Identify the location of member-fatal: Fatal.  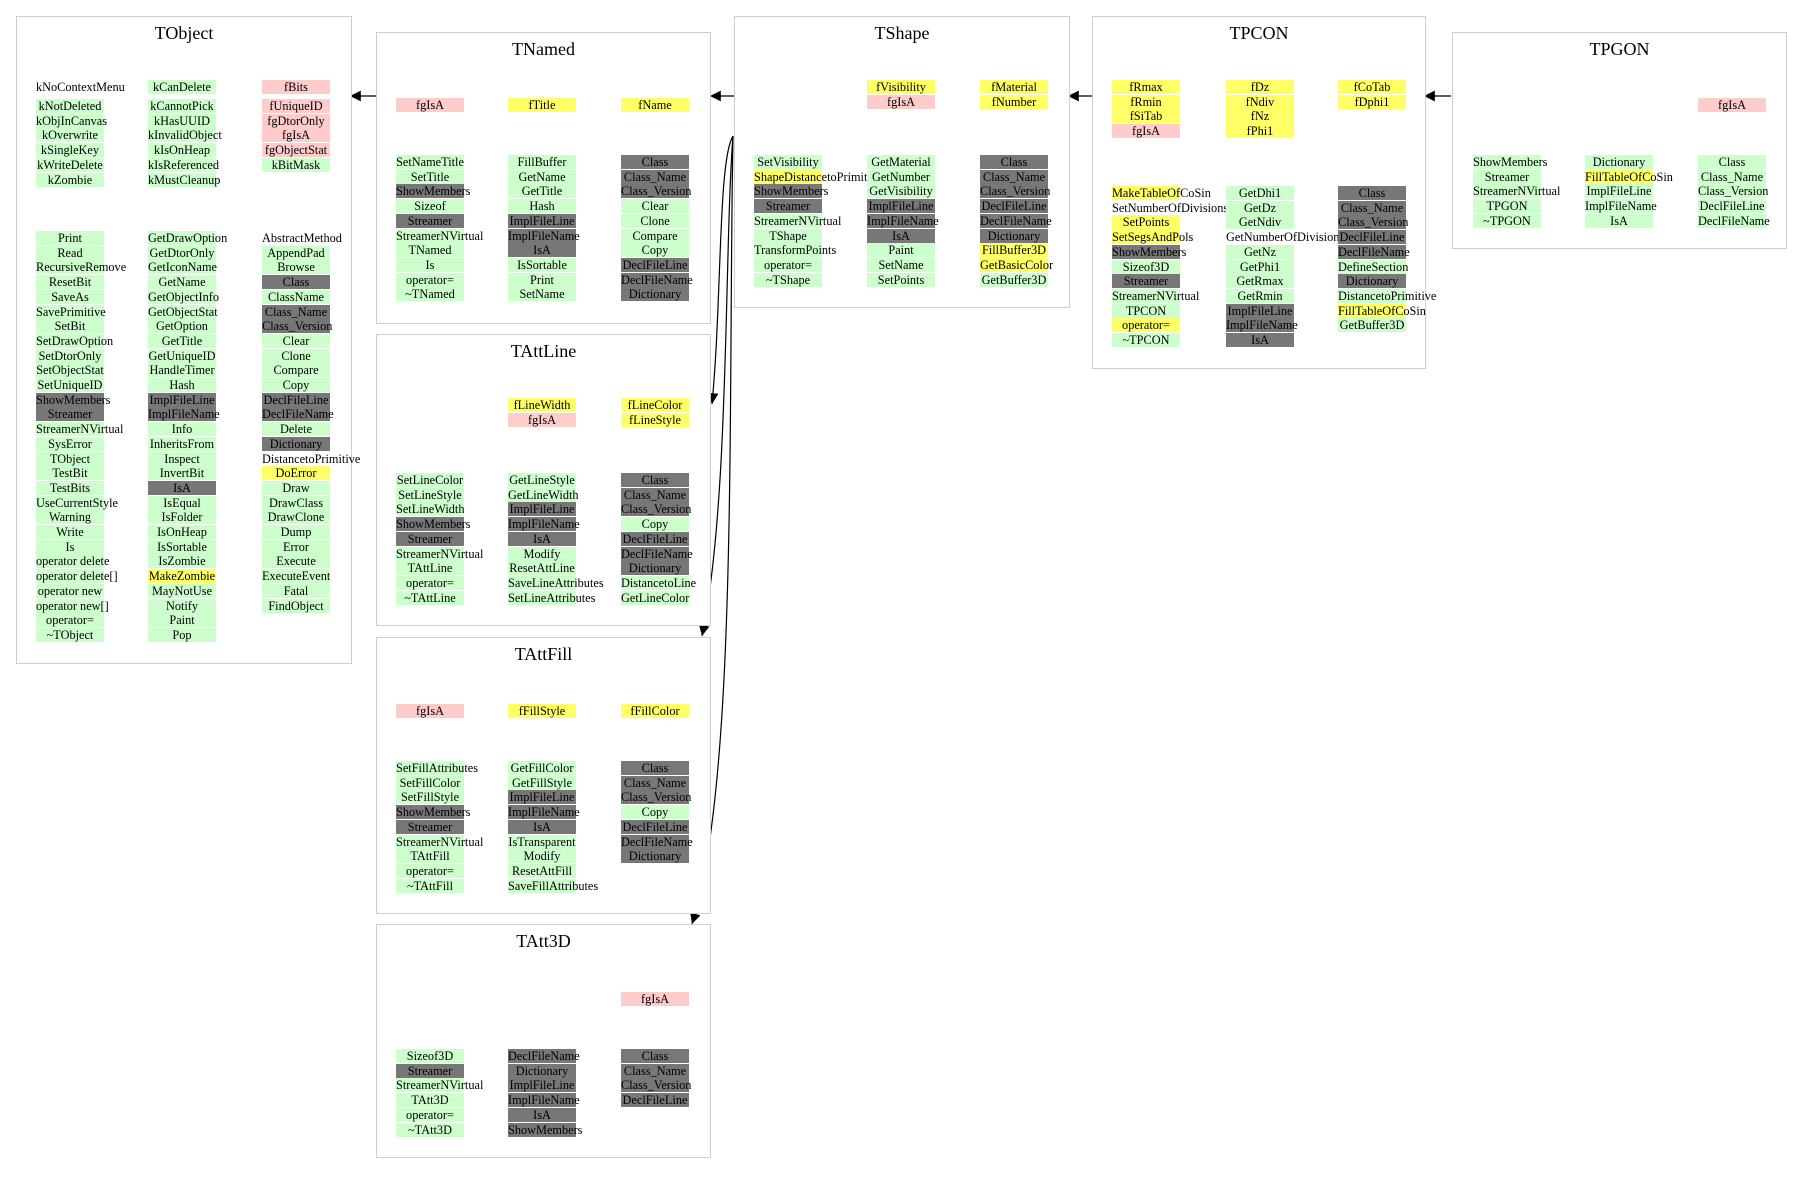
(296, 590).